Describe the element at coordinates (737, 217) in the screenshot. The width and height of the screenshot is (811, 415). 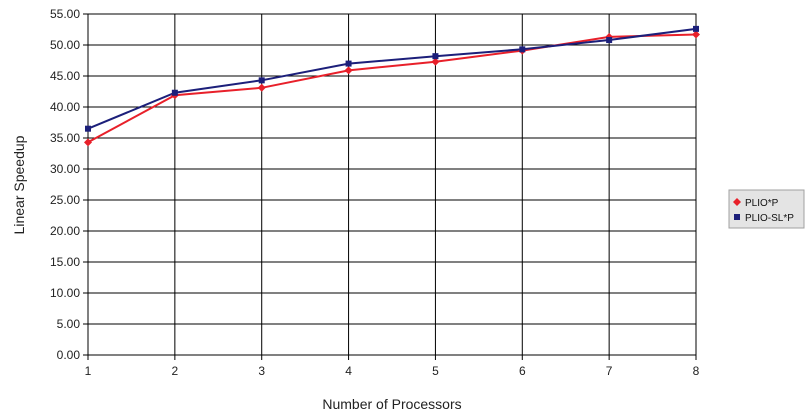
I see `legend-square-icon` at that location.